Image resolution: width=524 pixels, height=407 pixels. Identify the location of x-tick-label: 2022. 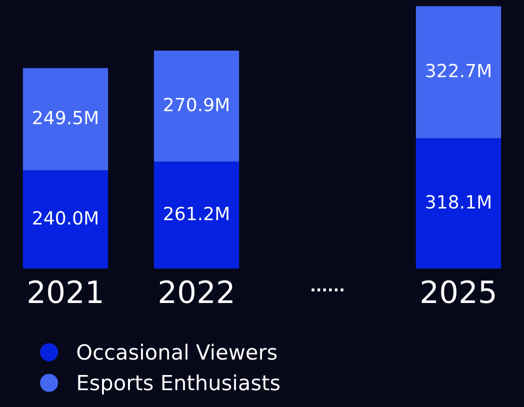
(196, 292).